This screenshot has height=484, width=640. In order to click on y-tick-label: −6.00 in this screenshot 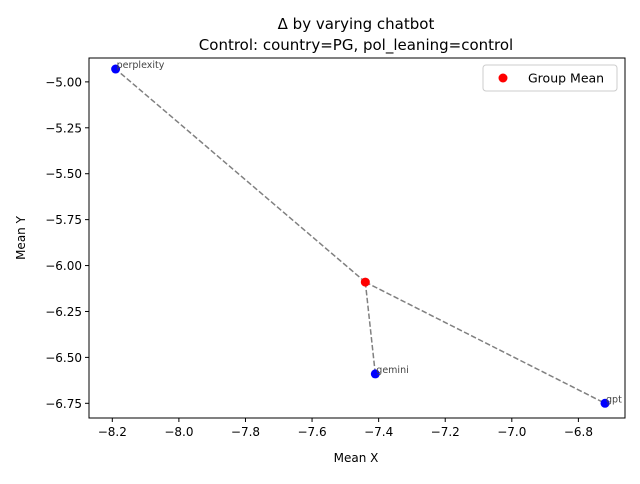, I will do `click(63, 266)`.